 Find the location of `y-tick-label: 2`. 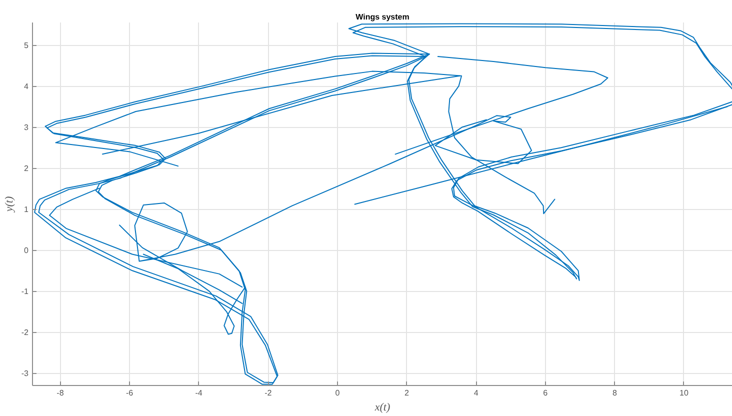

y-tick-label: 2 is located at coordinates (27, 169).